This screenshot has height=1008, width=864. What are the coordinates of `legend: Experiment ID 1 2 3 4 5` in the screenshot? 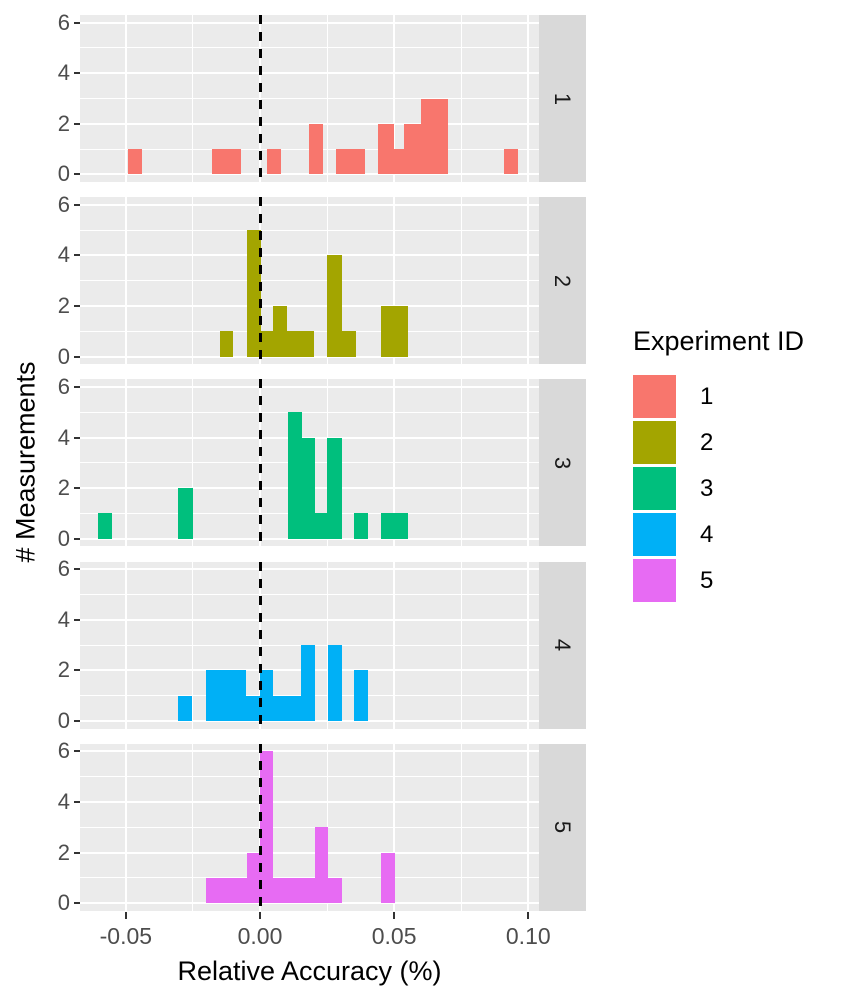 It's located at (718, 465).